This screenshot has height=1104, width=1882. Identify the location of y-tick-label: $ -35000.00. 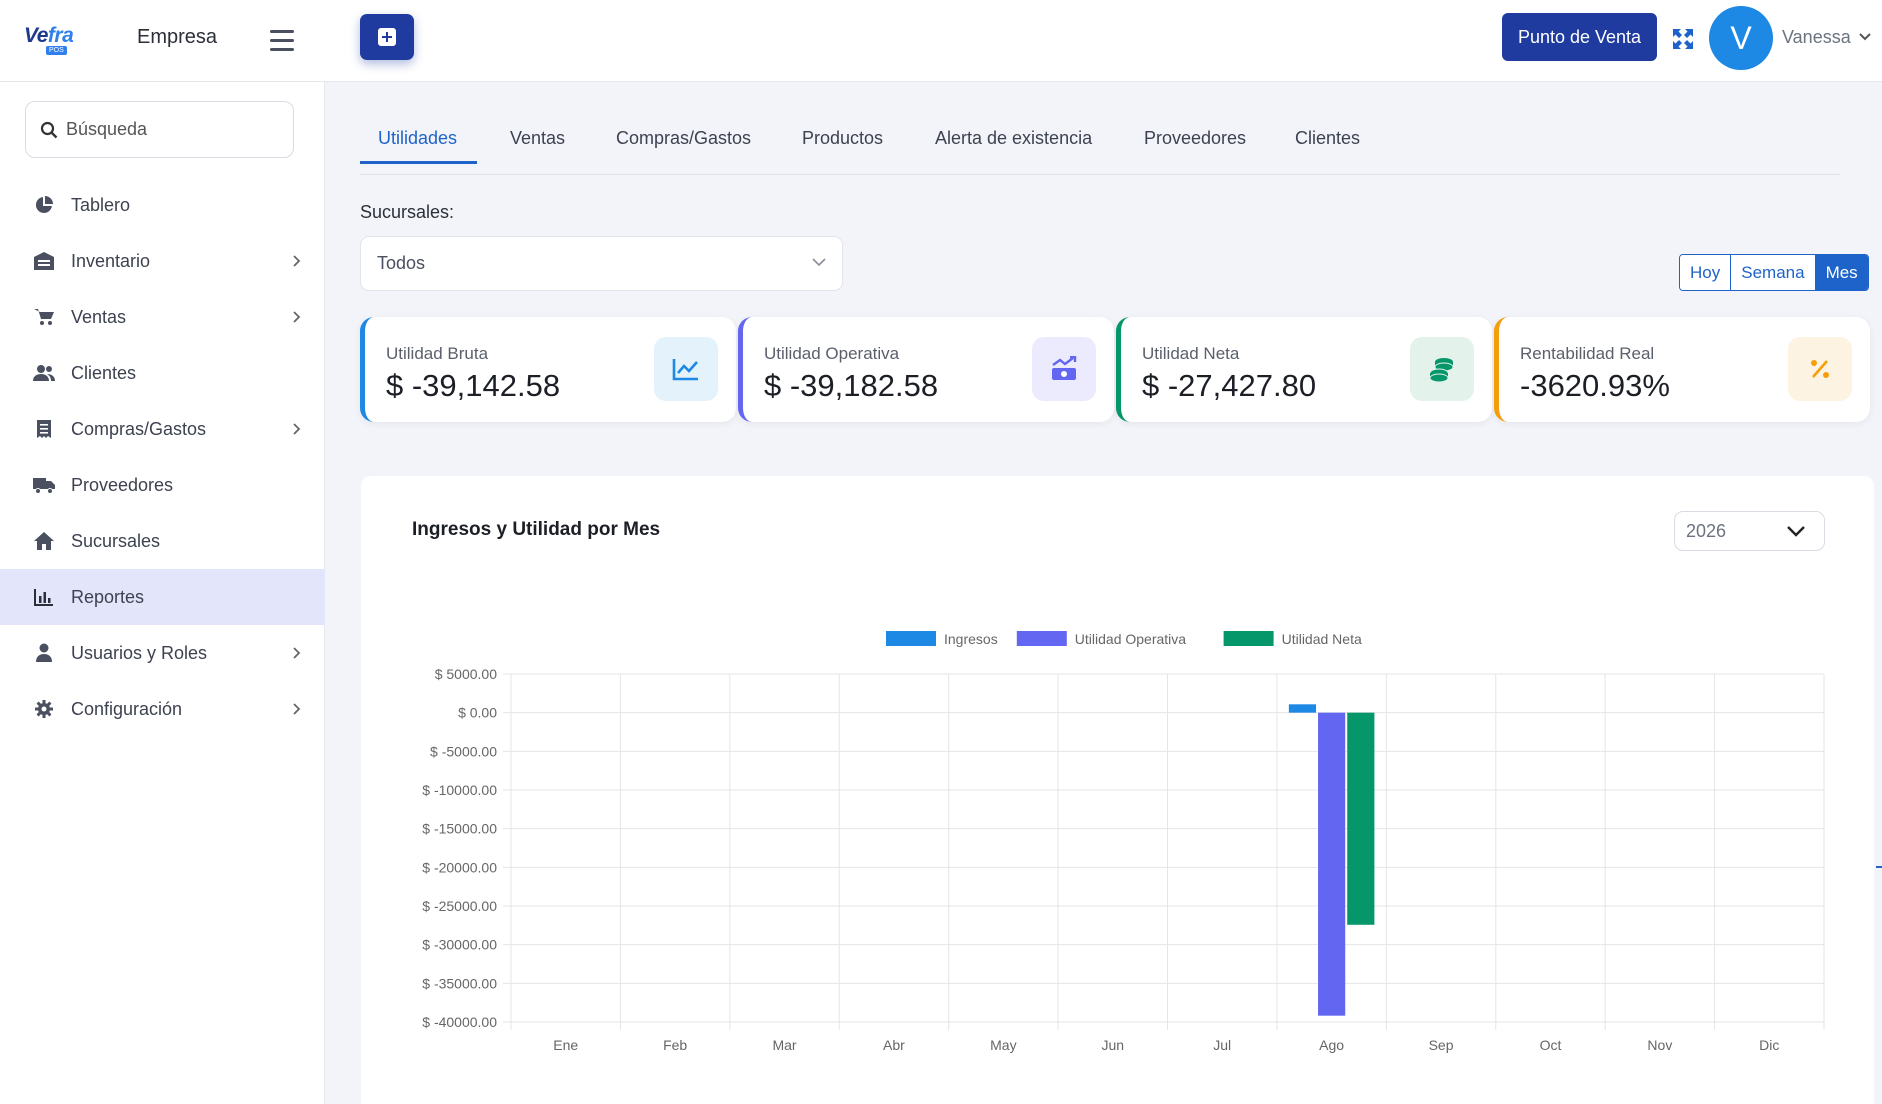
(459, 983).